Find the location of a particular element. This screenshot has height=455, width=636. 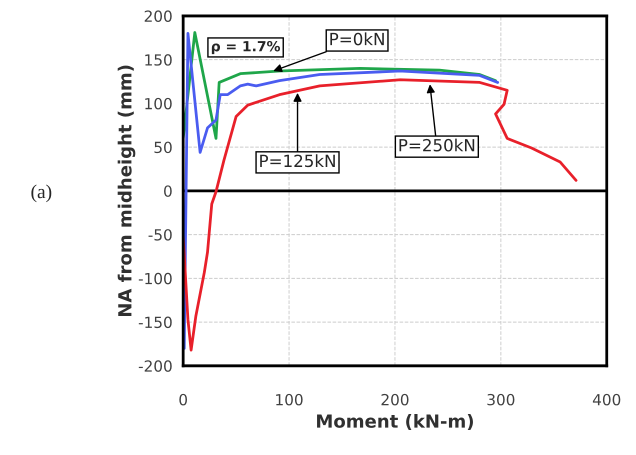

x-tick-label: 300 is located at coordinates (500, 400).